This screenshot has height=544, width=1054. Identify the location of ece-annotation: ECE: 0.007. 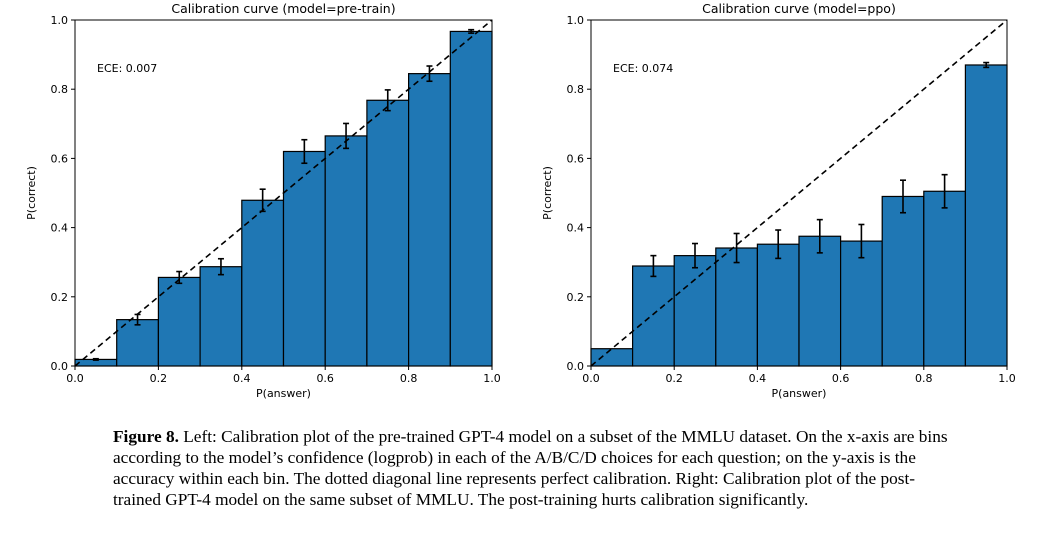
(127, 68).